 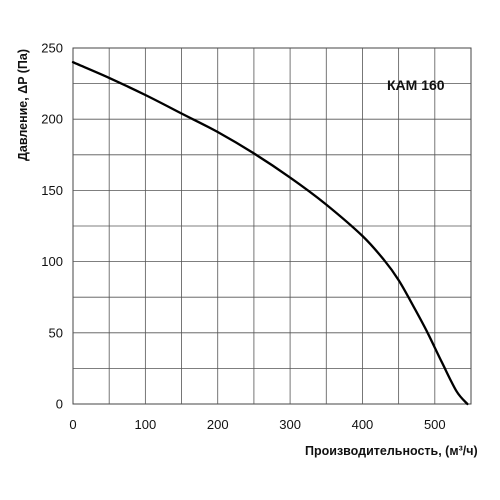 I want to click on y-tick-label: 250, so click(x=52, y=48).